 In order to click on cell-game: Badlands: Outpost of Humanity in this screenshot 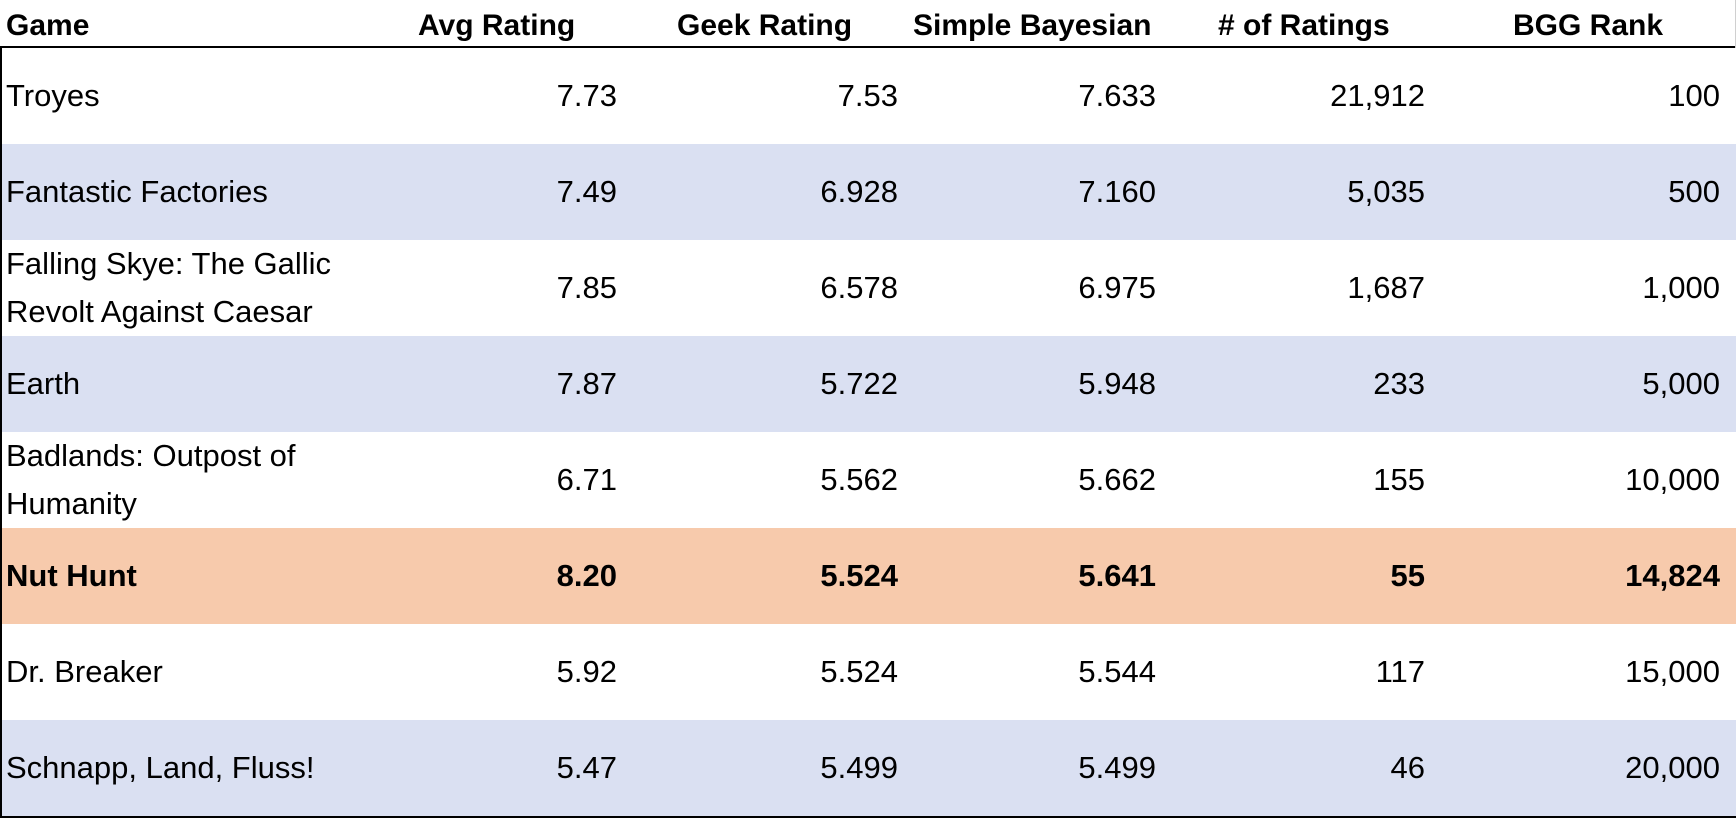, I will do `click(151, 479)`.